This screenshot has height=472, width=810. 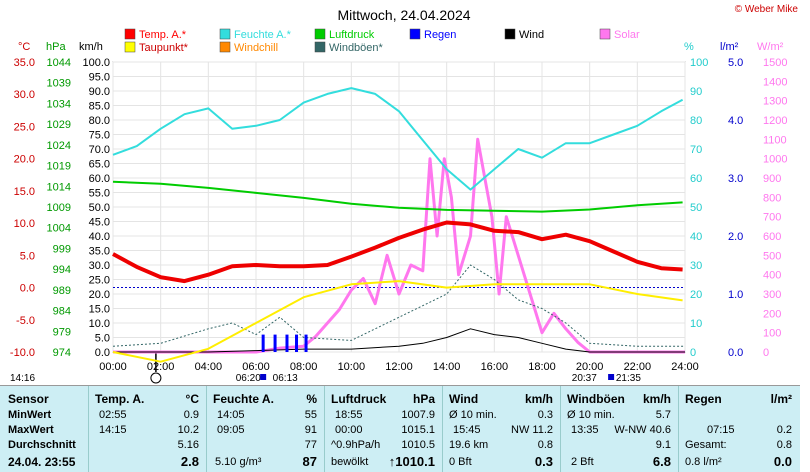 What do you see at coordinates (582, 462) in the screenshot?
I see `gust-r4-label: 2 Bft` at bounding box center [582, 462].